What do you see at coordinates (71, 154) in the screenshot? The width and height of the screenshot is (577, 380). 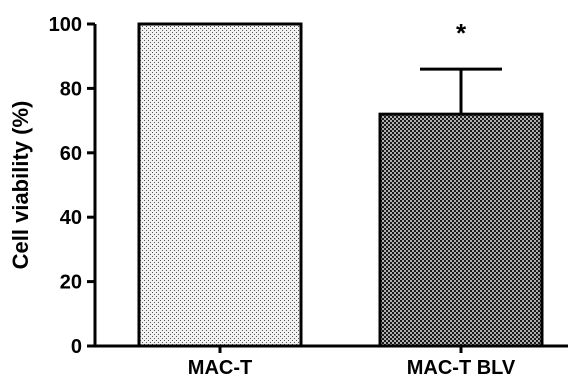 I see `y-tick-label: 60` at bounding box center [71, 154].